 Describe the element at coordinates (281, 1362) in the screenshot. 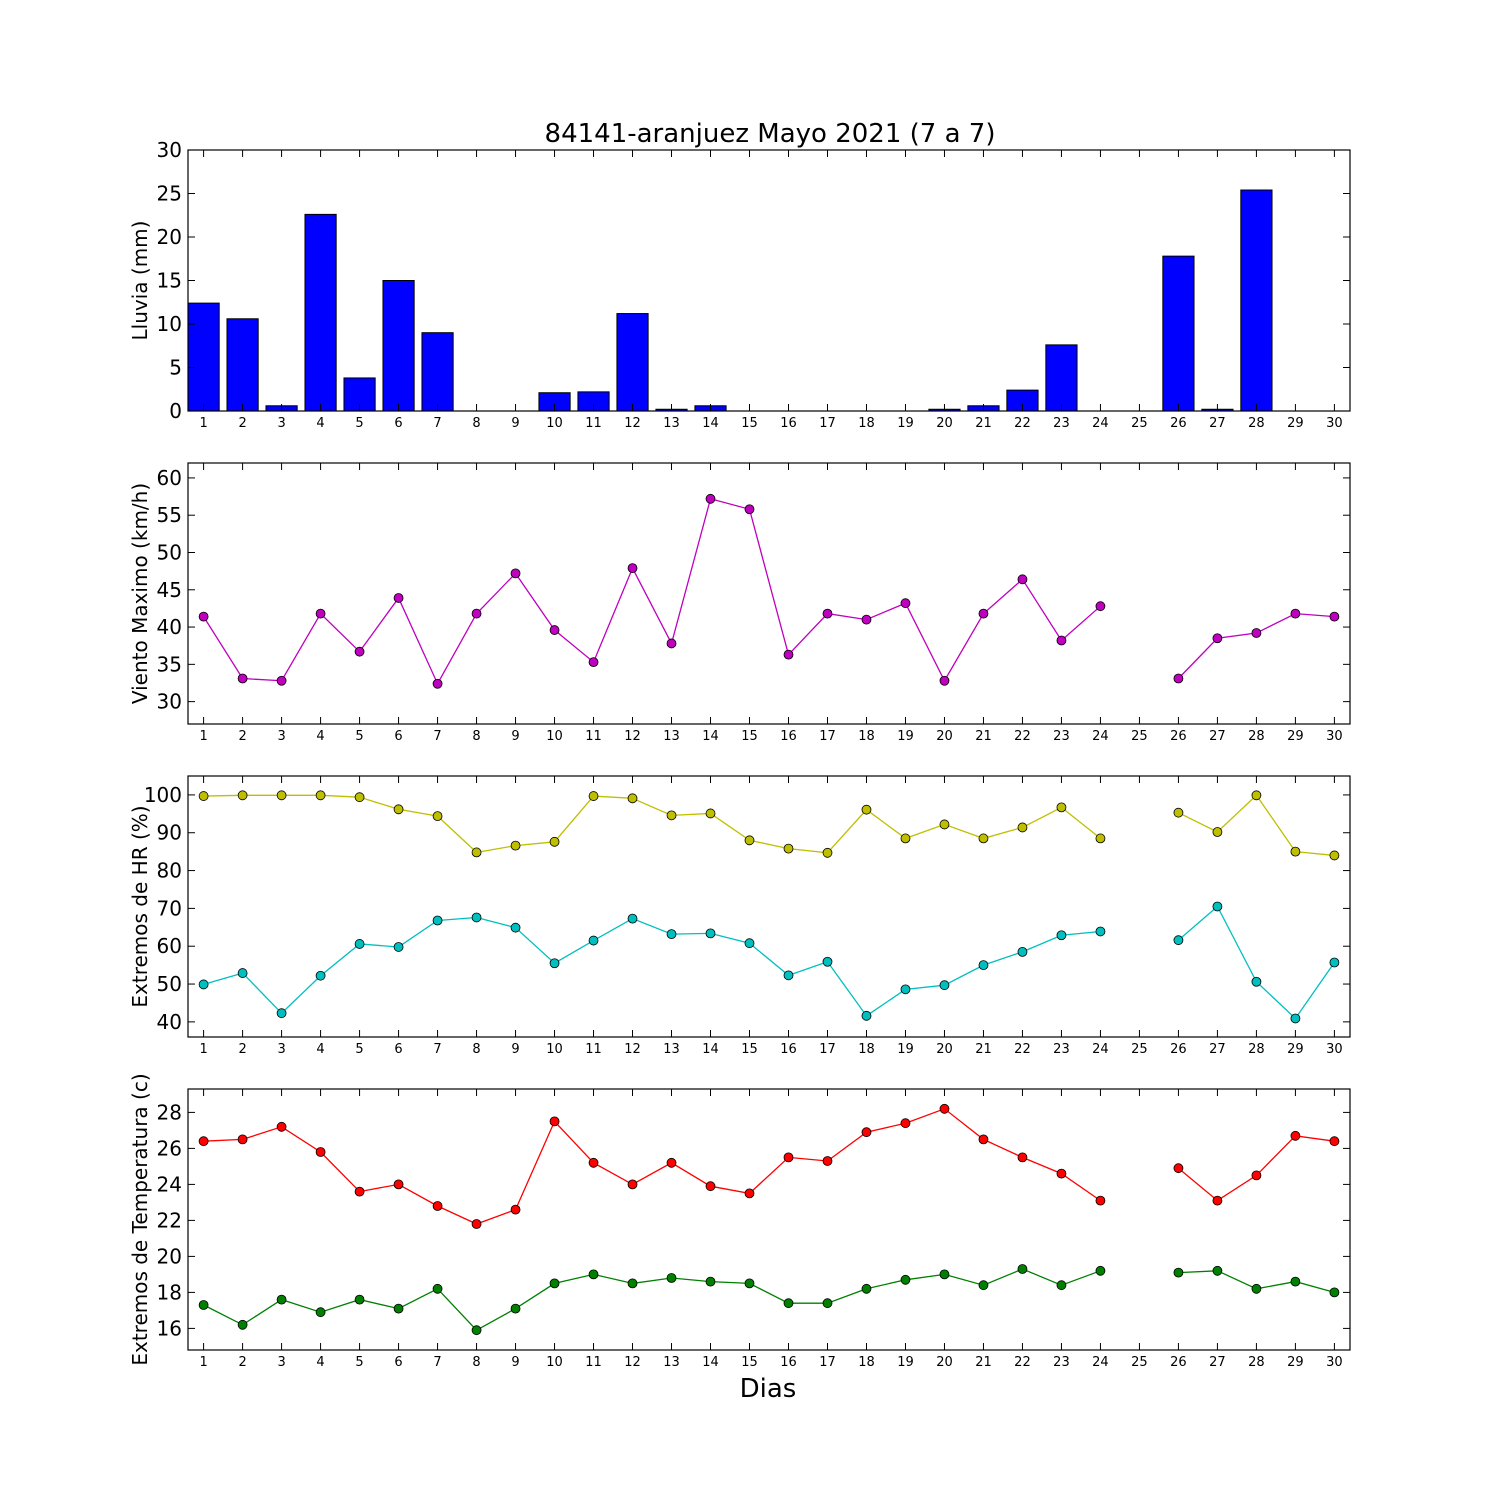

I see `x-tick-label: 3` at that location.